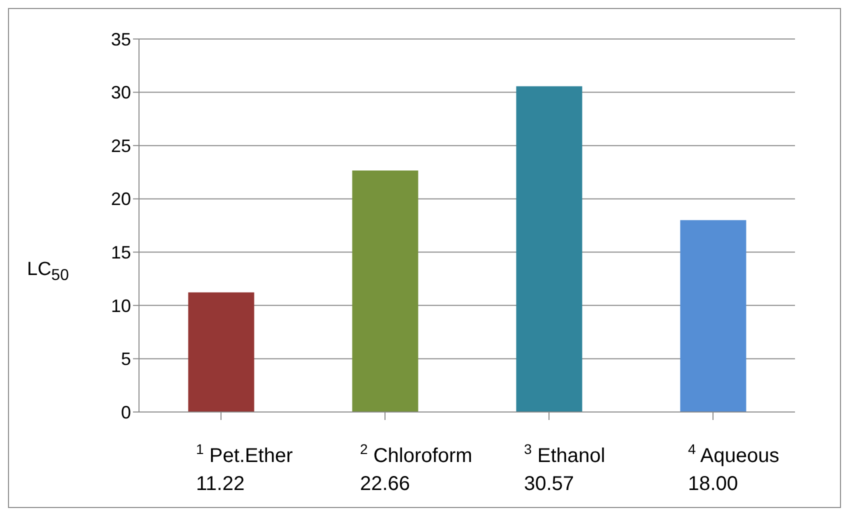 Image resolution: width=849 pixels, height=516 pixels. What do you see at coordinates (125, 412) in the screenshot?
I see `y-tick-label: 0` at bounding box center [125, 412].